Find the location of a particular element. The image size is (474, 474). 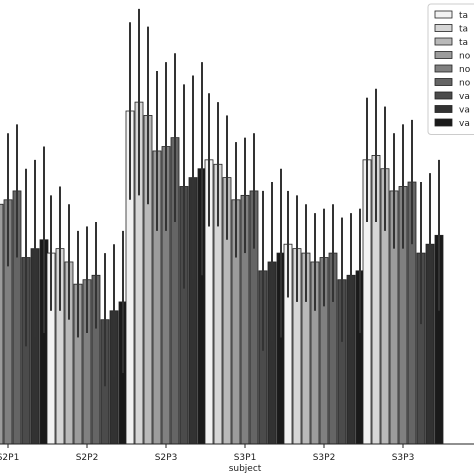

x-axis: S2P1 S2P2 S2P3 S3P1 S3P2 S3P3 is located at coordinates (237, 453).